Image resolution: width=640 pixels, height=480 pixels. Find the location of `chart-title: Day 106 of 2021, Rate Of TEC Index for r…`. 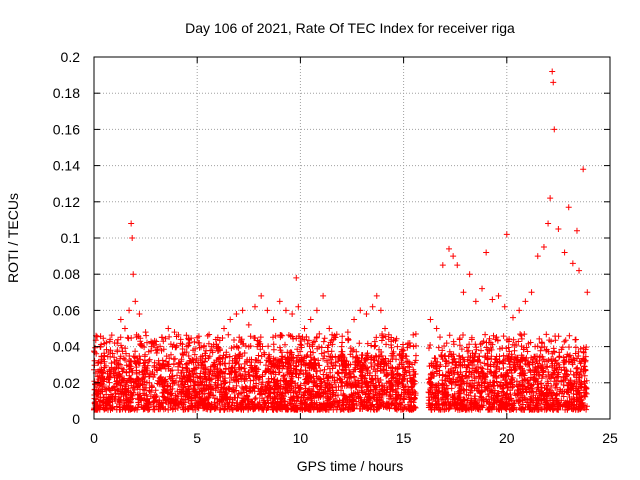

chart-title: Day 106 of 2021, Rate Of TEC Index for r… is located at coordinates (350, 28).